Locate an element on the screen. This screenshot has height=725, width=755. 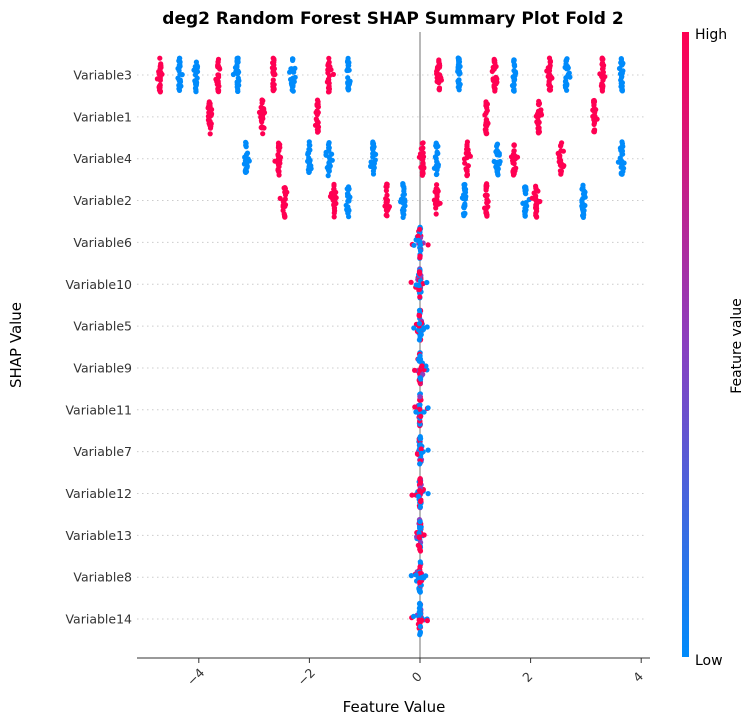
feature-label: Variable1 is located at coordinates (102, 116).